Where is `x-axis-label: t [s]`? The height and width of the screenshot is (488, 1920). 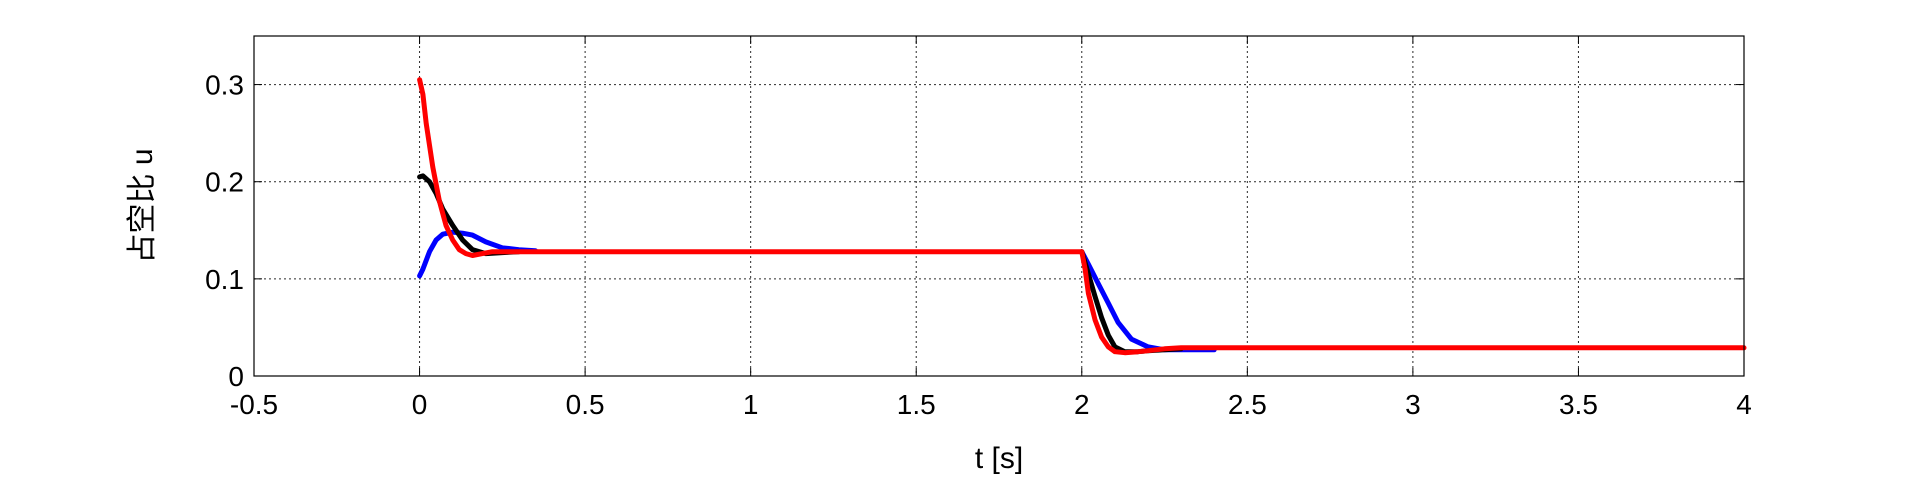 x-axis-label: t [s] is located at coordinates (999, 458).